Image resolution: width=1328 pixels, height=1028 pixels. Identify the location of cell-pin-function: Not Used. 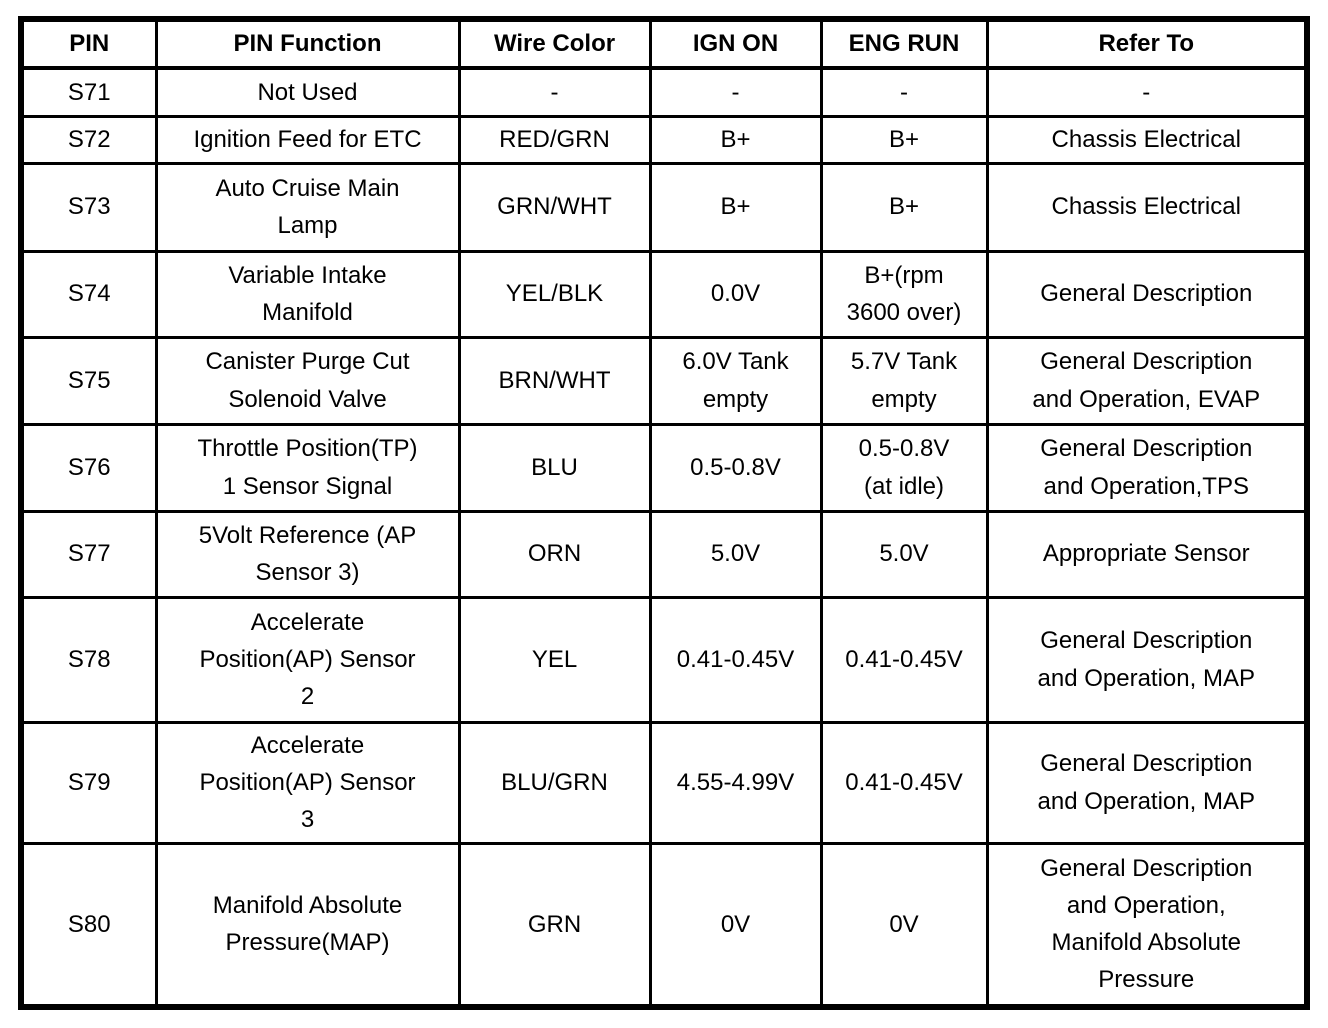
(307, 92).